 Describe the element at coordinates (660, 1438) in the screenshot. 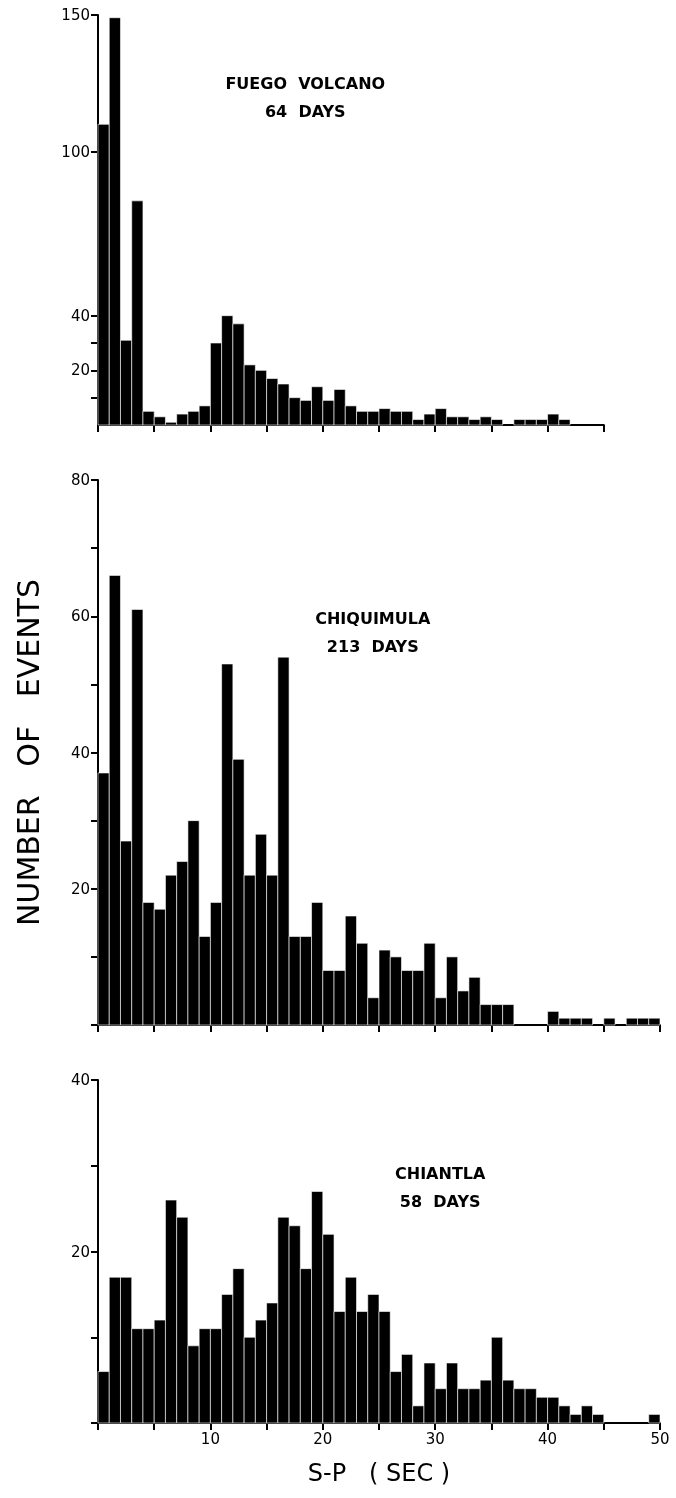

I see `x-tick-label: 50` at that location.